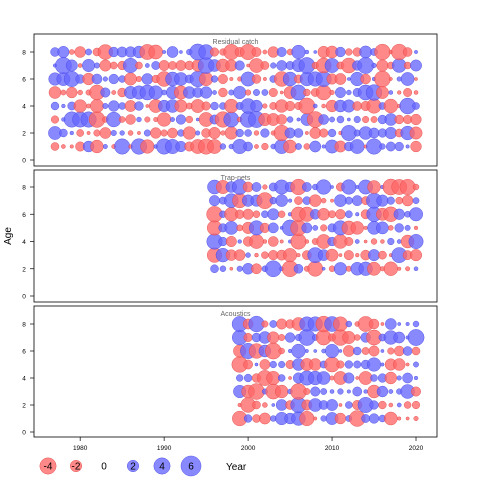 The image size is (480, 485). What do you see at coordinates (24, 53) in the screenshot?
I see `y-tick-label: 8` at bounding box center [24, 53].